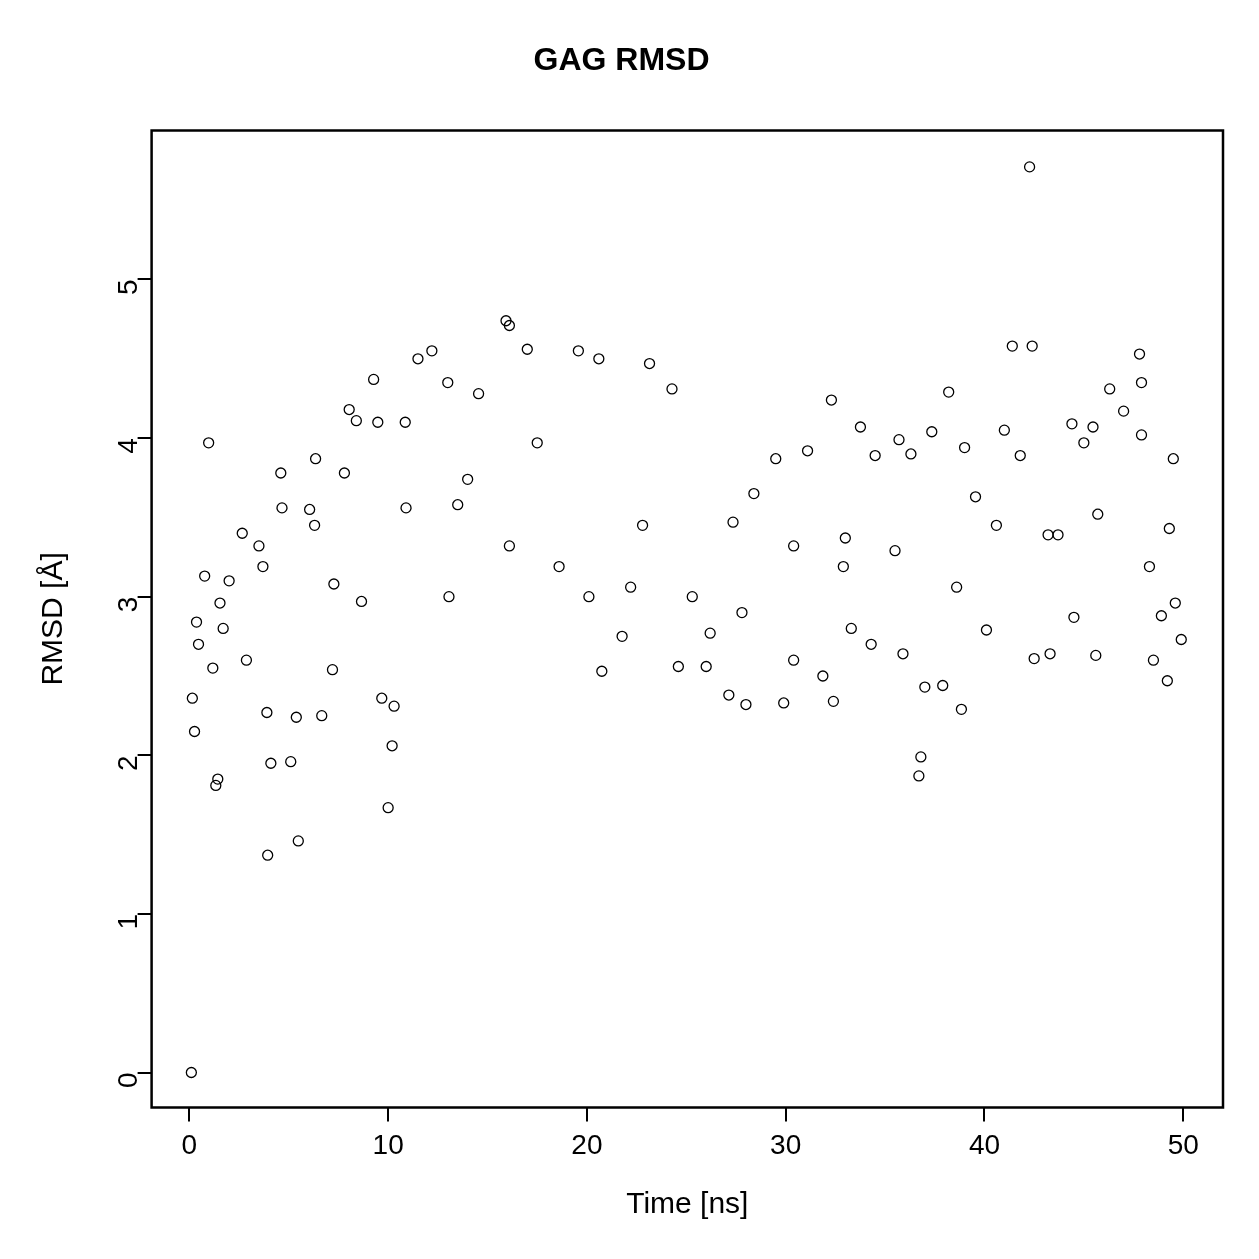 This screenshot has width=1259, height=1259. What do you see at coordinates (587, 1144) in the screenshot?
I see `x-tick-label: 20` at bounding box center [587, 1144].